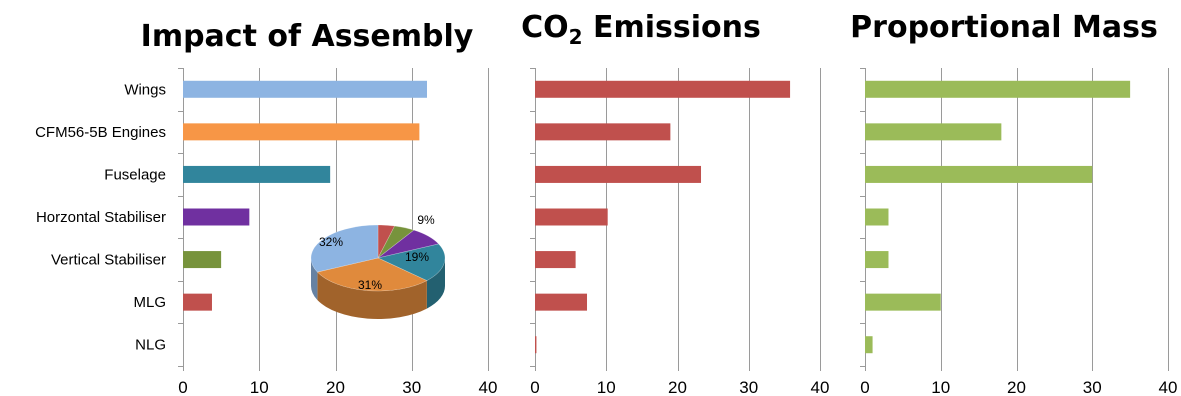 The height and width of the screenshot is (396, 1181). Describe the element at coordinates (108, 260) in the screenshot. I see `category-label: Vertical Stabiliser` at that location.